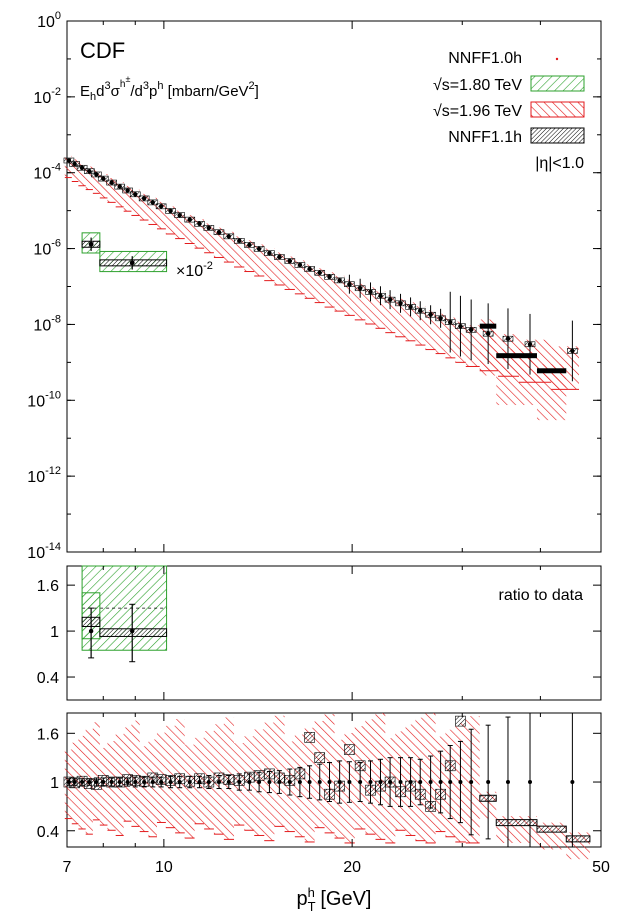 This screenshot has width=617, height=916. I want to click on y-tick-label: 10⁻⁴, so click(47, 172).